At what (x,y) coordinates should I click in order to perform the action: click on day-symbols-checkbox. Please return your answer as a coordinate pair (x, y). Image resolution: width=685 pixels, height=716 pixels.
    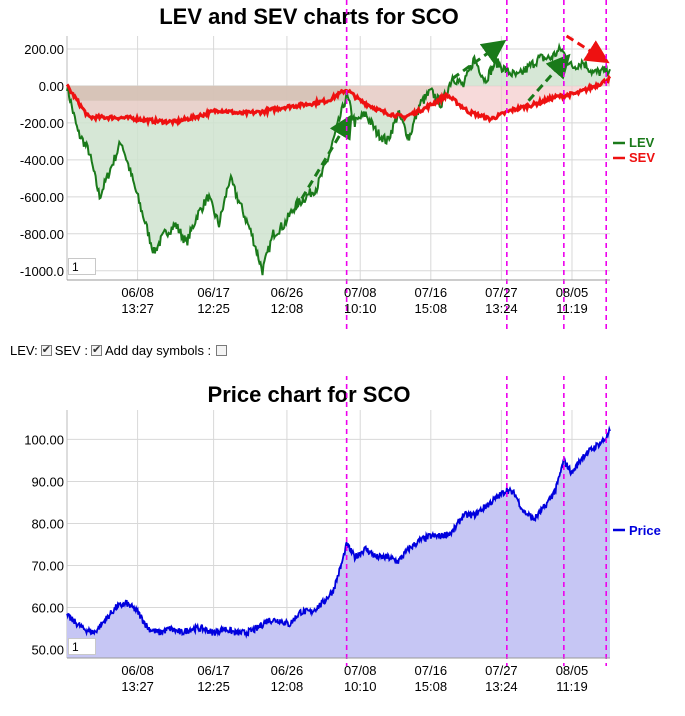
    Looking at the image, I should click on (222, 350).